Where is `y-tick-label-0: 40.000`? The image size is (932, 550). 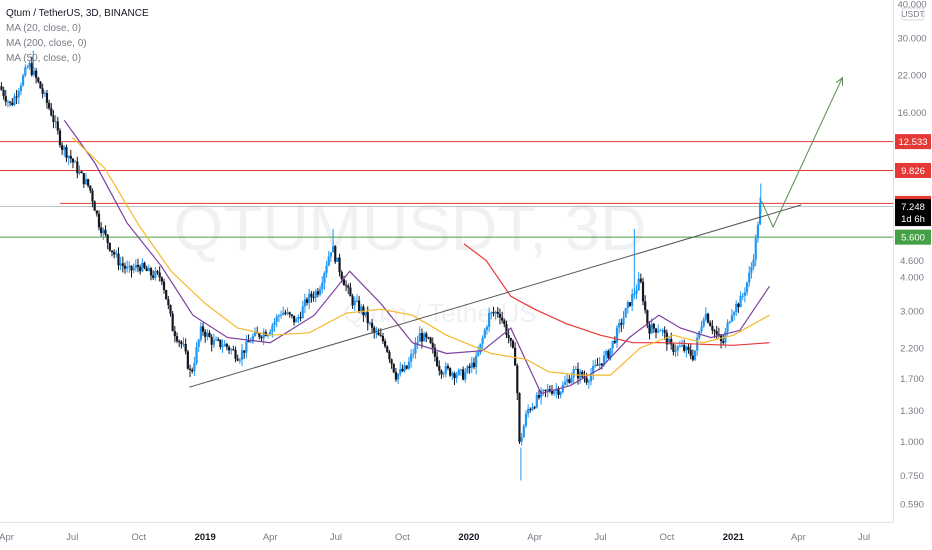 y-tick-label-0: 40.000 is located at coordinates (911, 5).